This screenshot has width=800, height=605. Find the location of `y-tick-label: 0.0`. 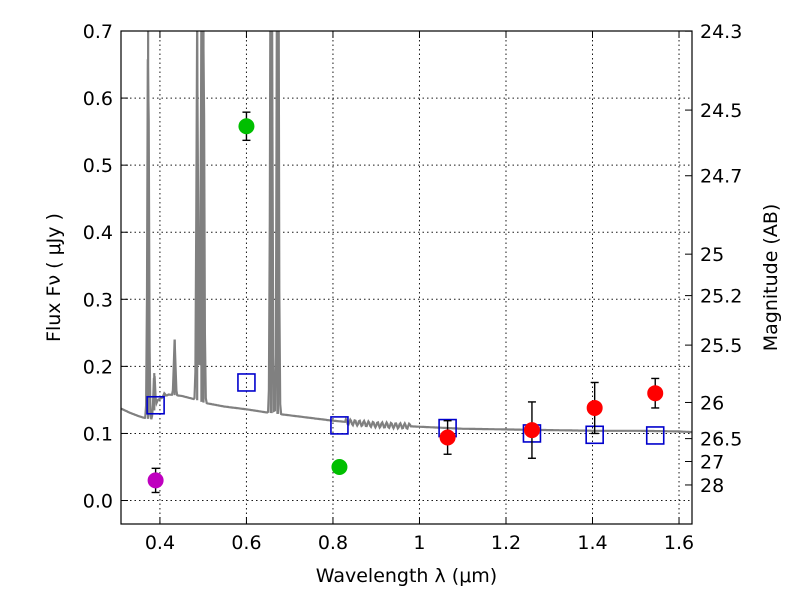

y-tick-label: 0.0 is located at coordinates (98, 502).